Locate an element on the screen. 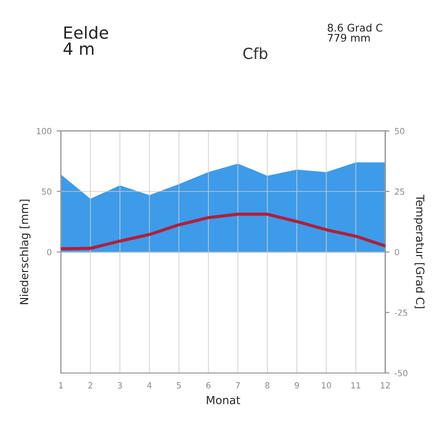 This screenshot has width=448, height=421. x-tick-label: 3 is located at coordinates (120, 385).